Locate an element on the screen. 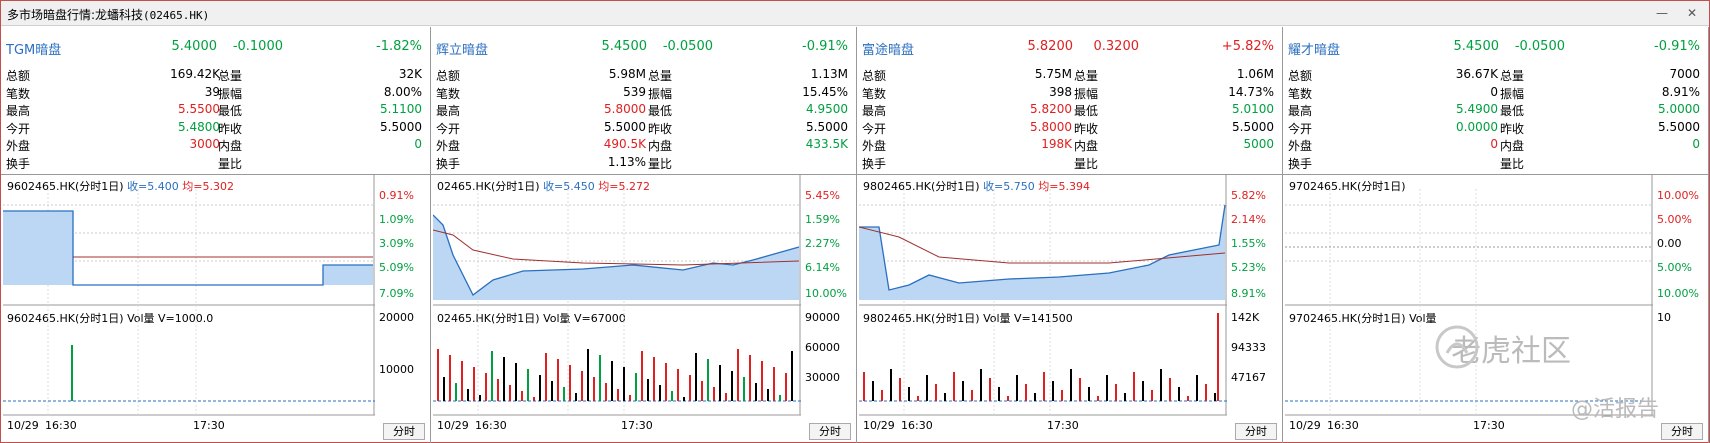  broker-name: TGM暗盘 is located at coordinates (34, 50).